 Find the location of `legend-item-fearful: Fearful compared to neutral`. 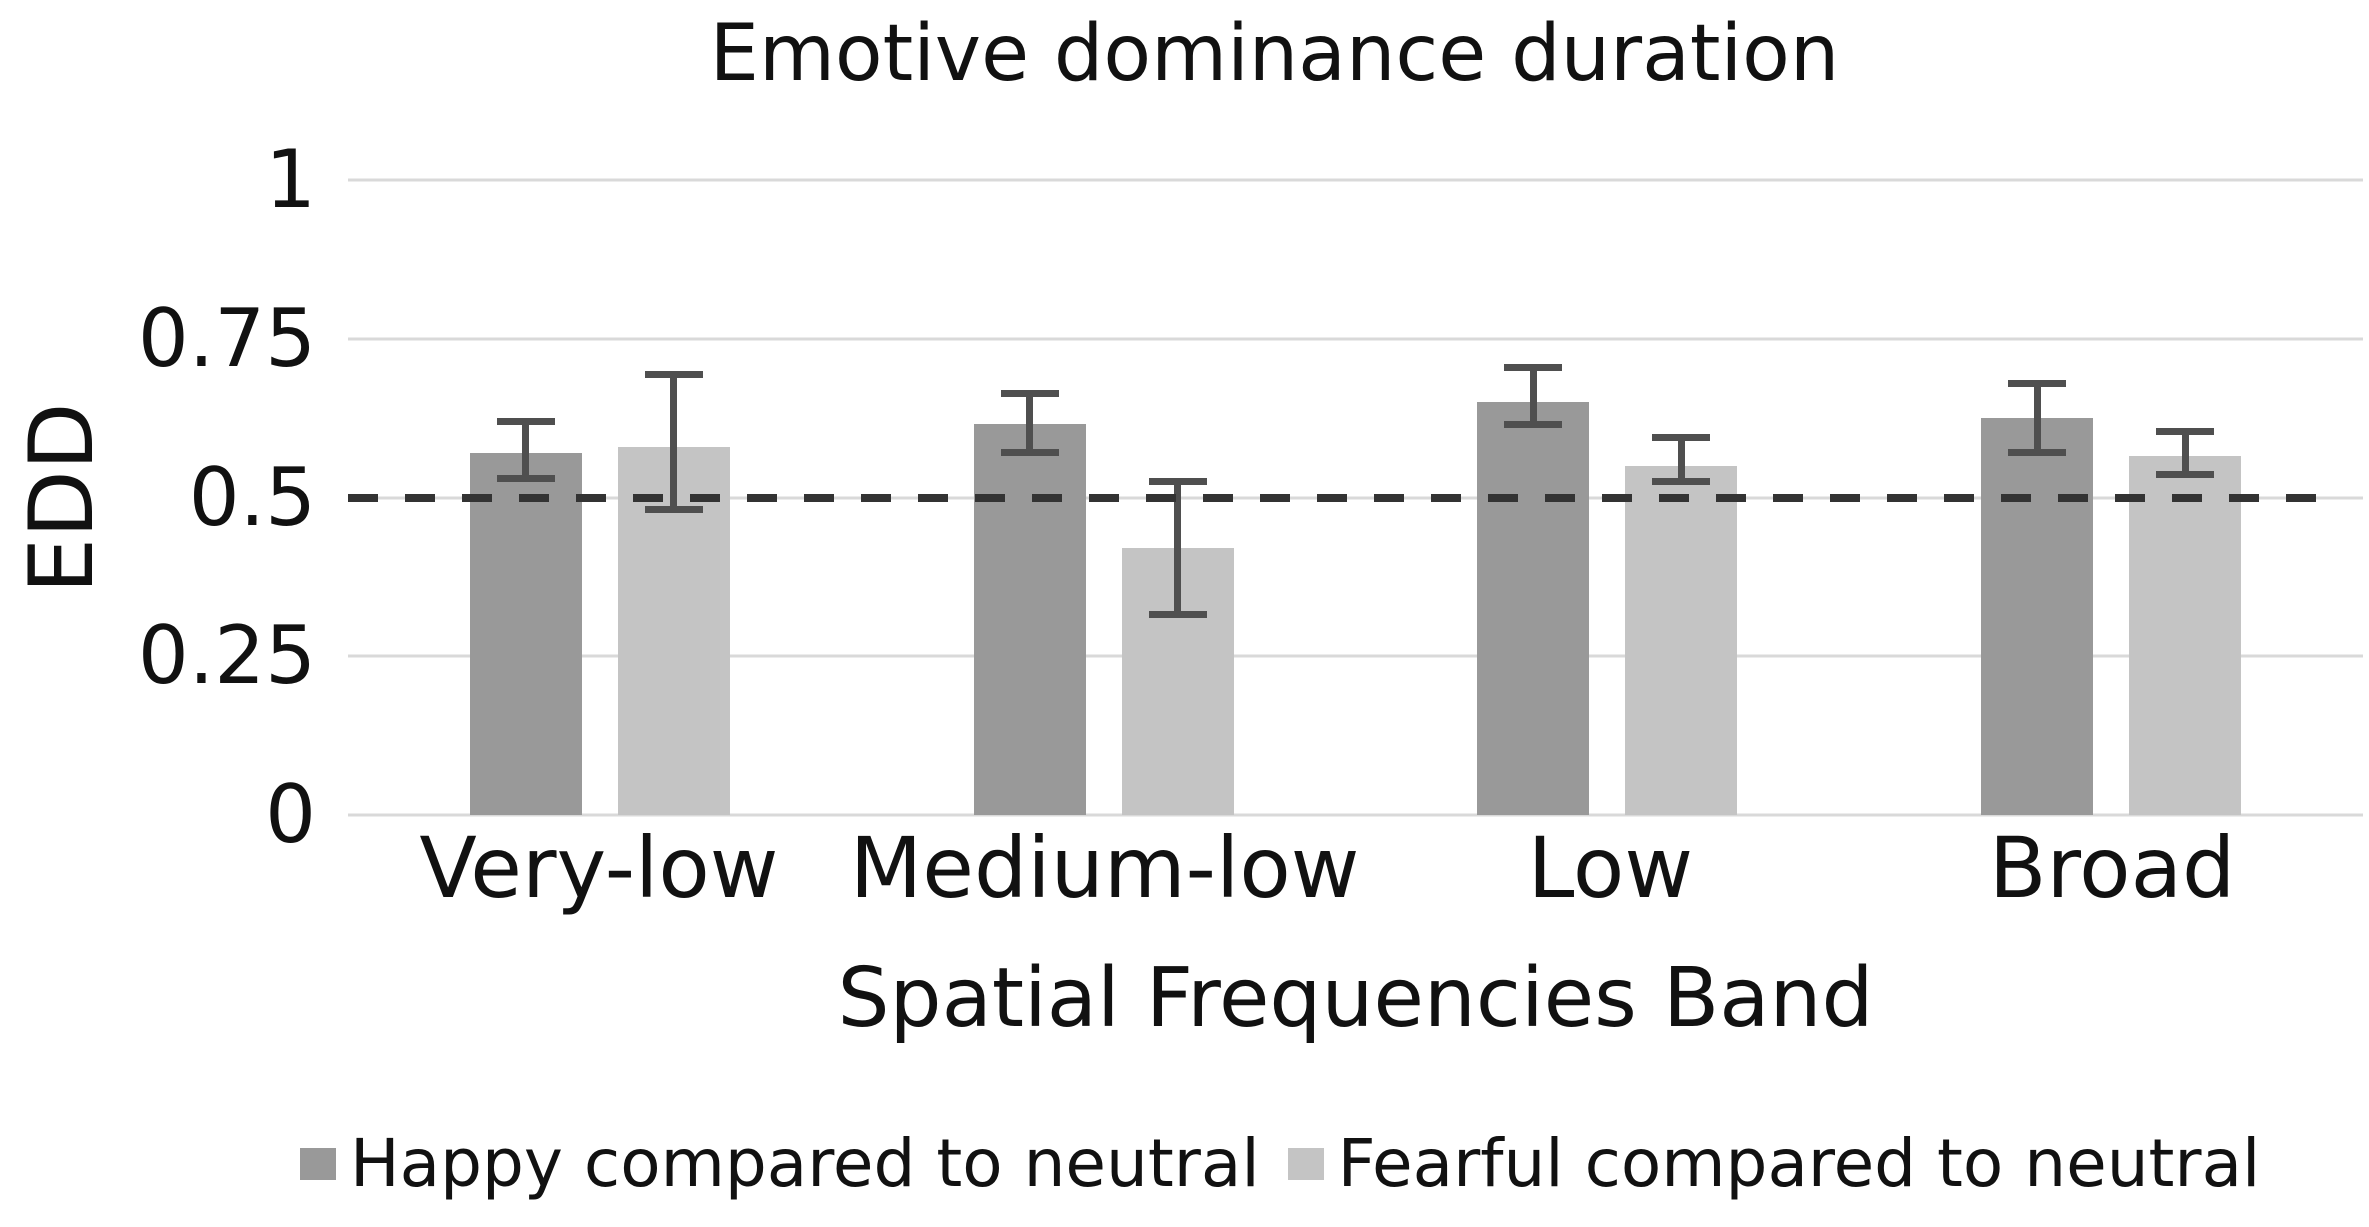

legend-item-fearful: Fearful compared to neutral is located at coordinates (1774, 1163).